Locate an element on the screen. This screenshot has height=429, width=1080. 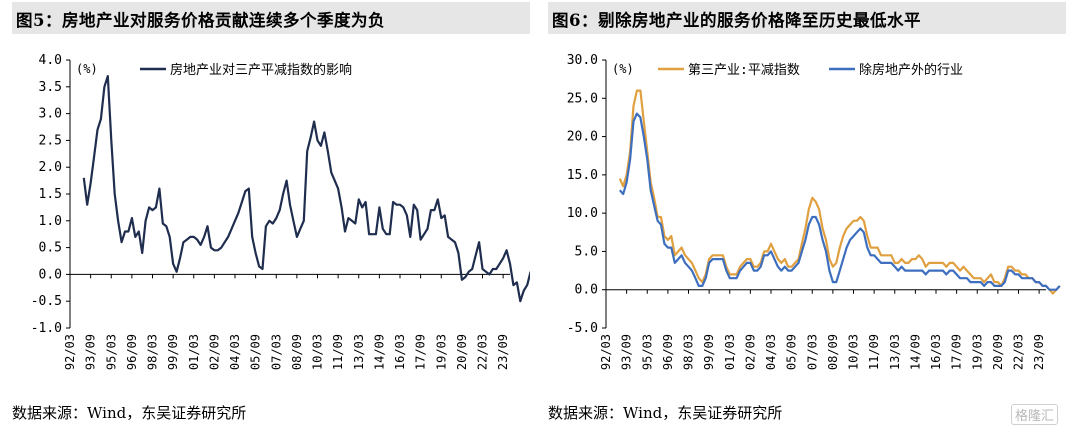
y-tick-label: 25.0 is located at coordinates (582, 98).